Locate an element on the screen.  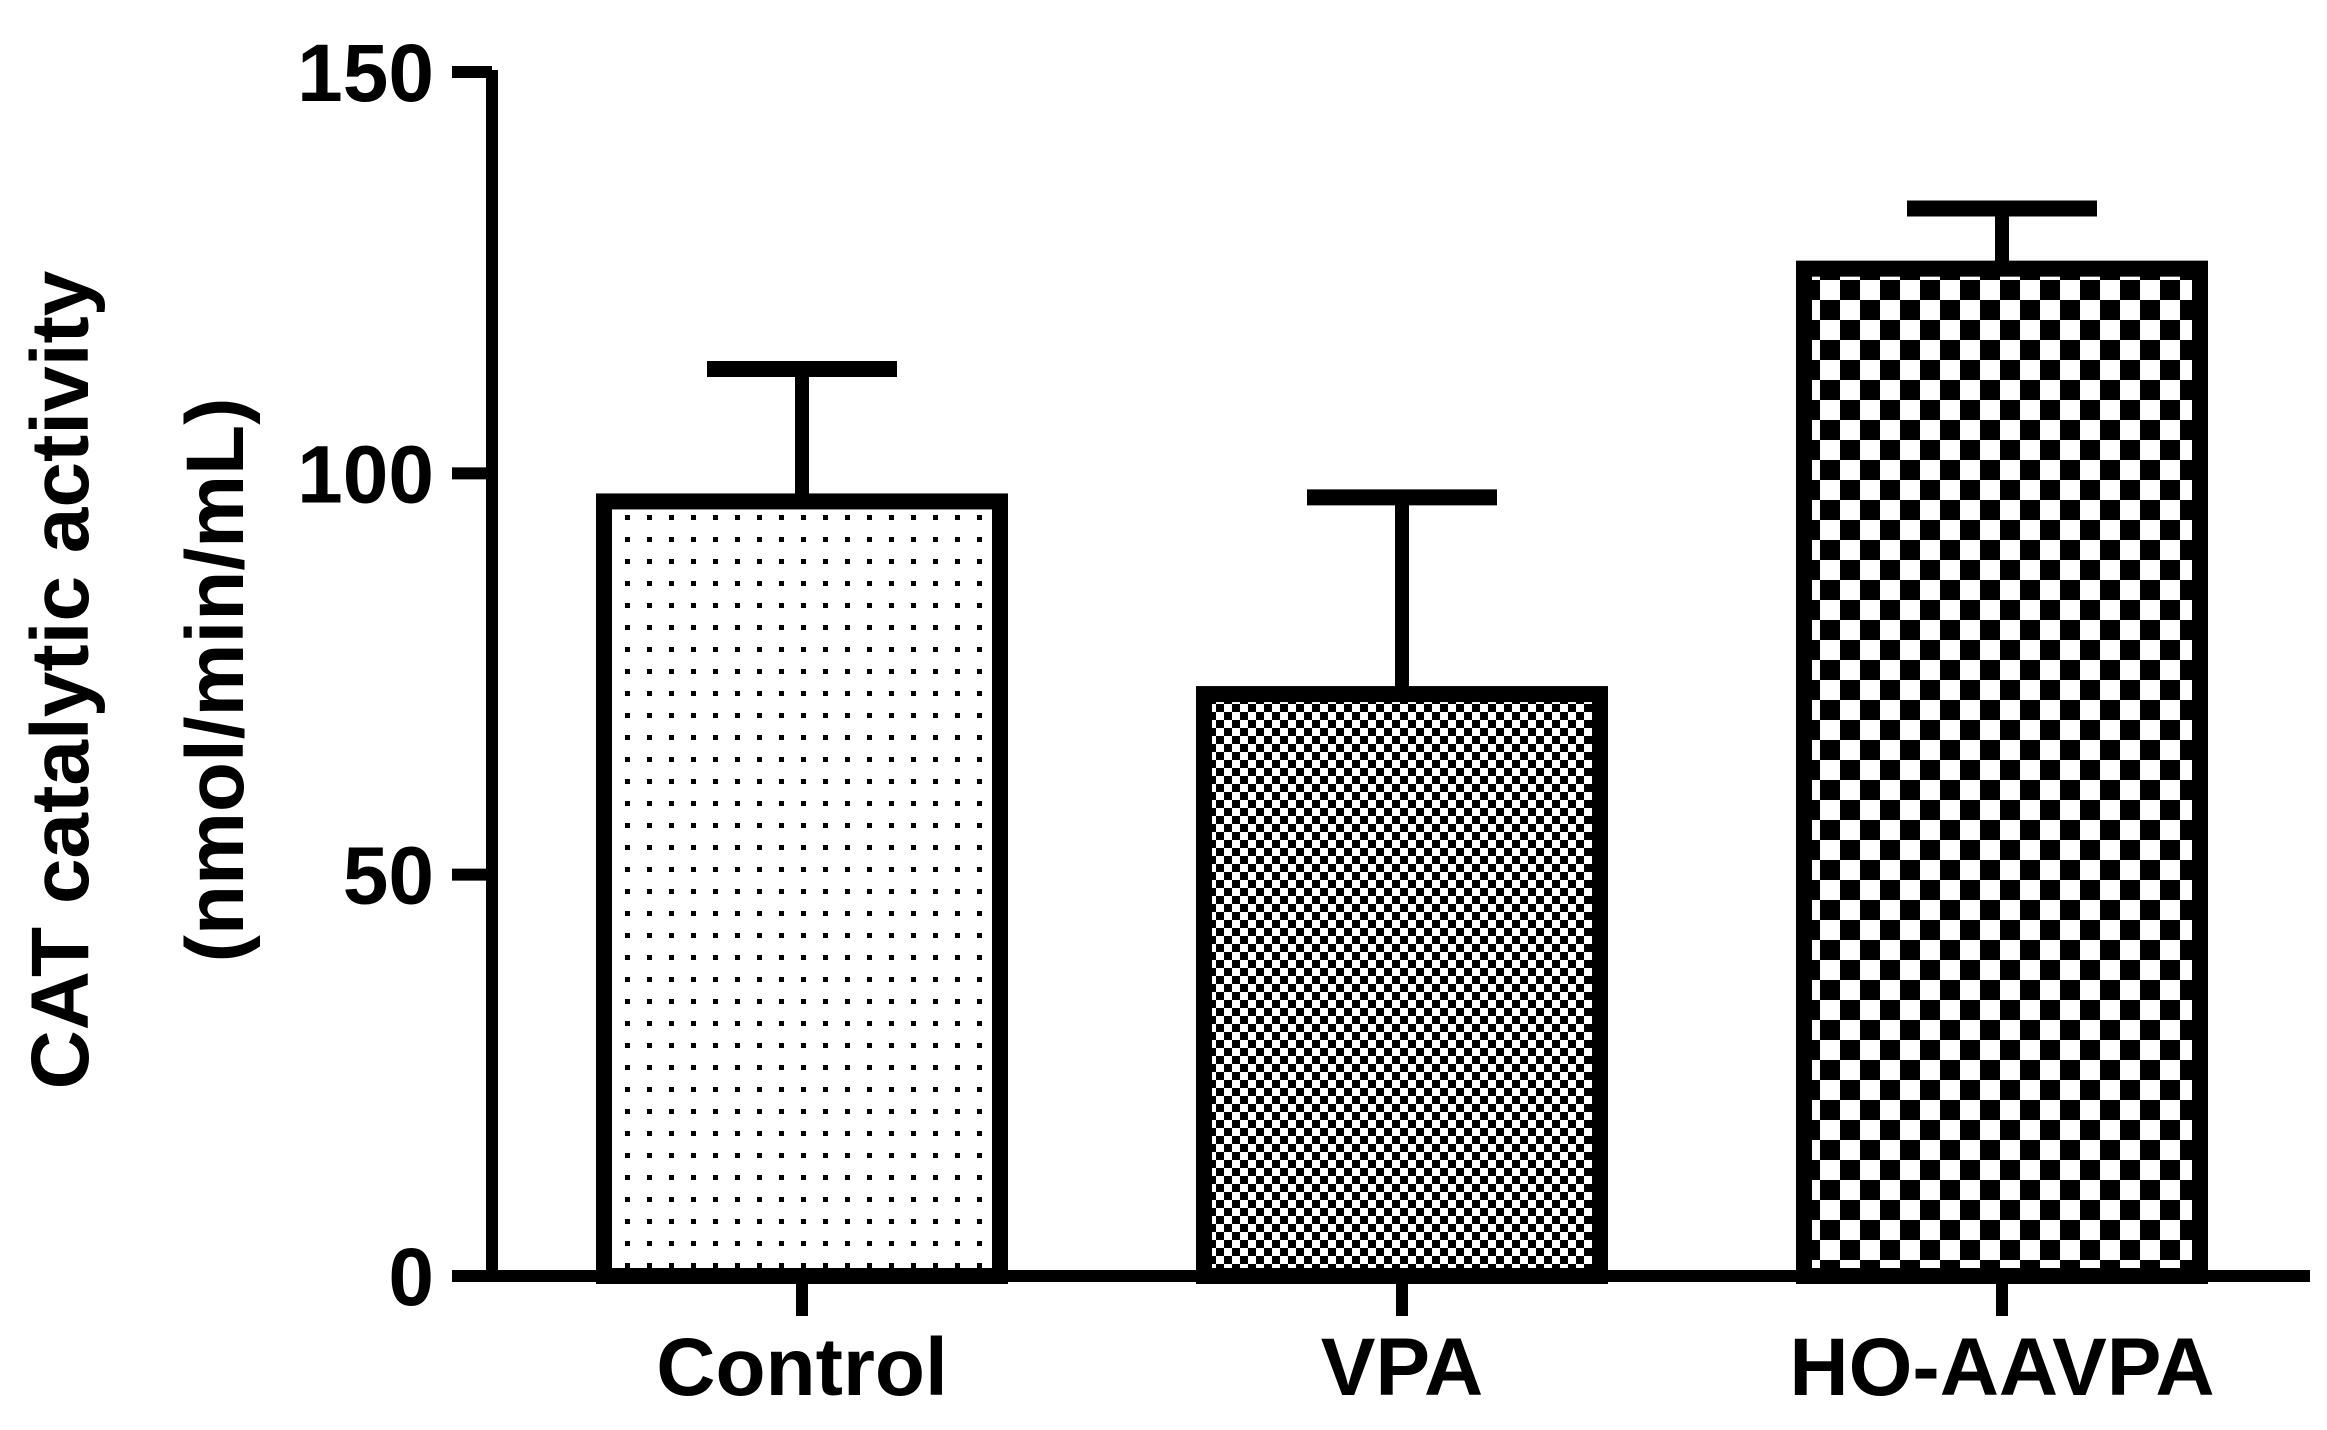
y-tick-label-3: 150 is located at coordinates (365, 73).